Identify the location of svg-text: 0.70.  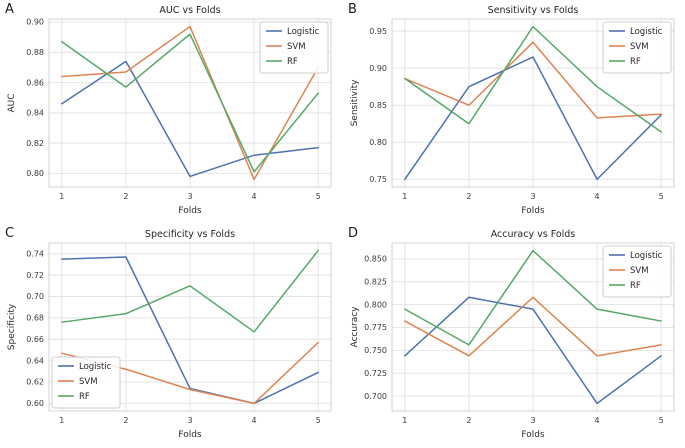
(35, 296).